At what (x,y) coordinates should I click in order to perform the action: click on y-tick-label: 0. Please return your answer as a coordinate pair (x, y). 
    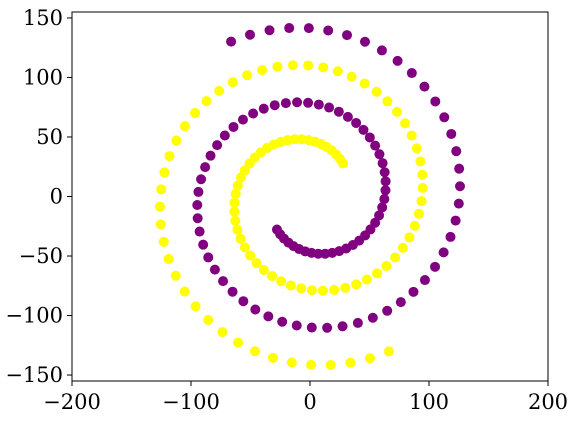
    Looking at the image, I should click on (56, 197).